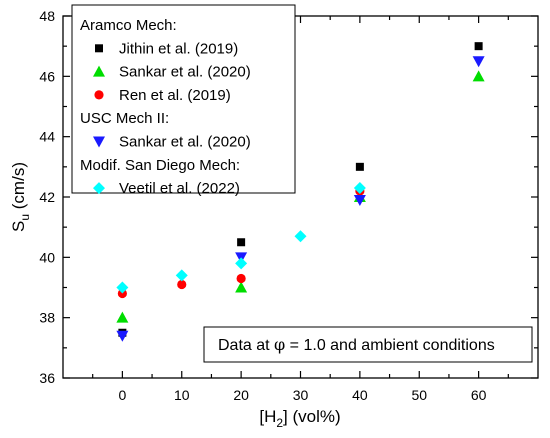 Image resolution: width=550 pixels, height=438 pixels. What do you see at coordinates (128, 25) in the screenshot?
I see `legend-group-header: Aramco Mech:` at bounding box center [128, 25].